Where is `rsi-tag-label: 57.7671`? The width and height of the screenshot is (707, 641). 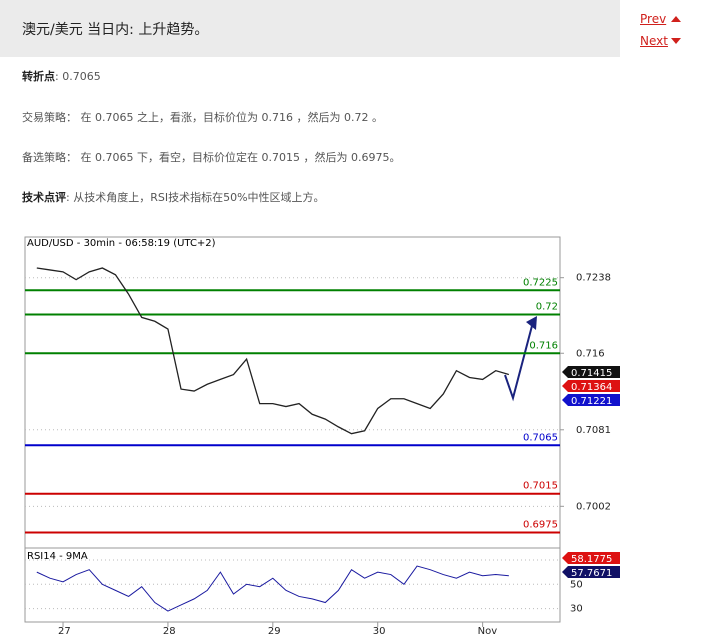
rsi-tag-label: 57.7671 is located at coordinates (591, 573).